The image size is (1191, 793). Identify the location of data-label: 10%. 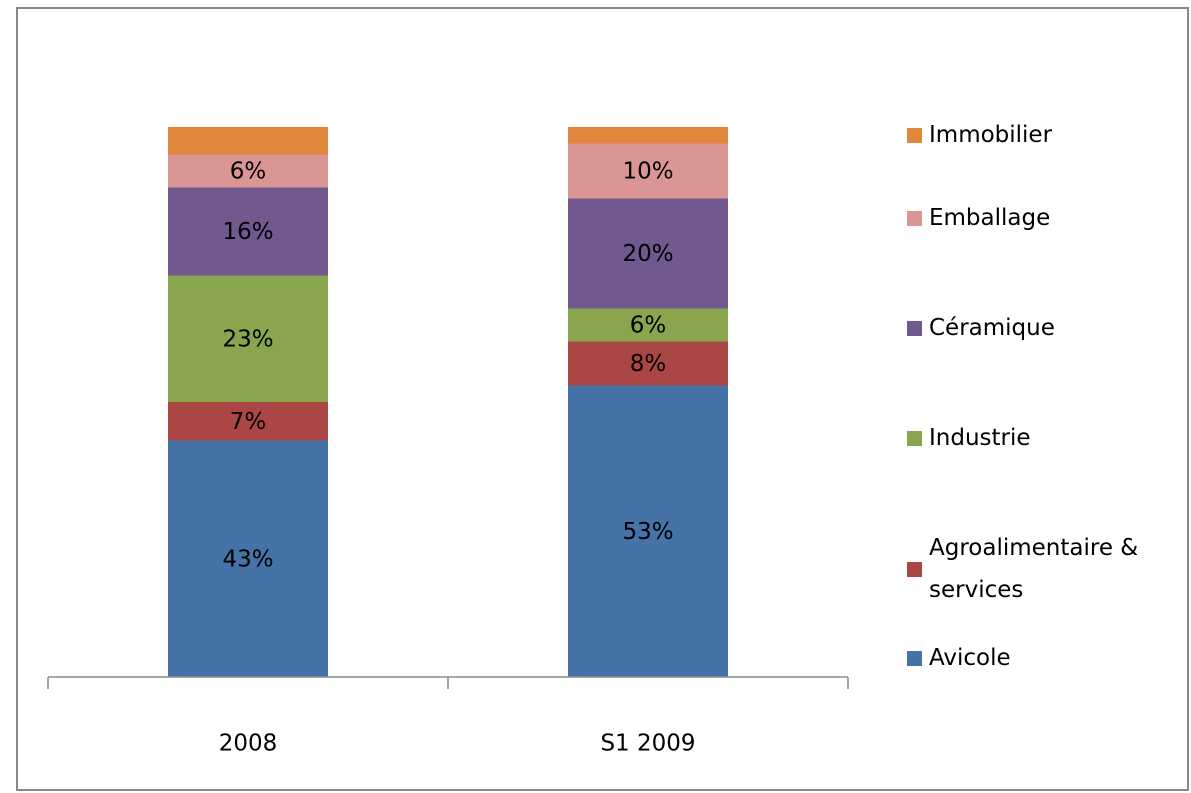
(647, 172).